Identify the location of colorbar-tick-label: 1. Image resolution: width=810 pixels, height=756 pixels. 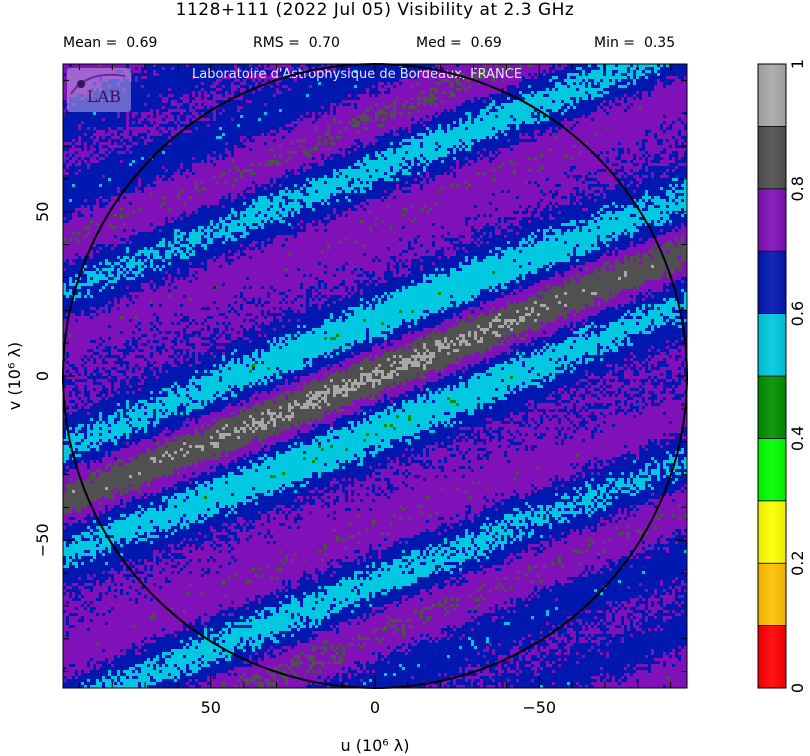
(797, 64).